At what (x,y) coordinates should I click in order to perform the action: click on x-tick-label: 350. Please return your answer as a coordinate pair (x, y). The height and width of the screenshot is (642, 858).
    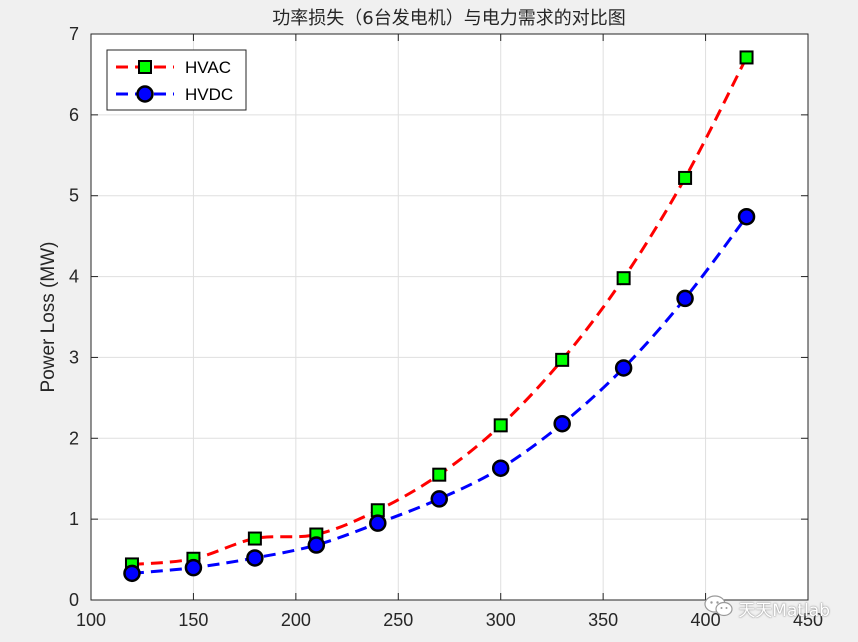
    Looking at the image, I should click on (603, 620).